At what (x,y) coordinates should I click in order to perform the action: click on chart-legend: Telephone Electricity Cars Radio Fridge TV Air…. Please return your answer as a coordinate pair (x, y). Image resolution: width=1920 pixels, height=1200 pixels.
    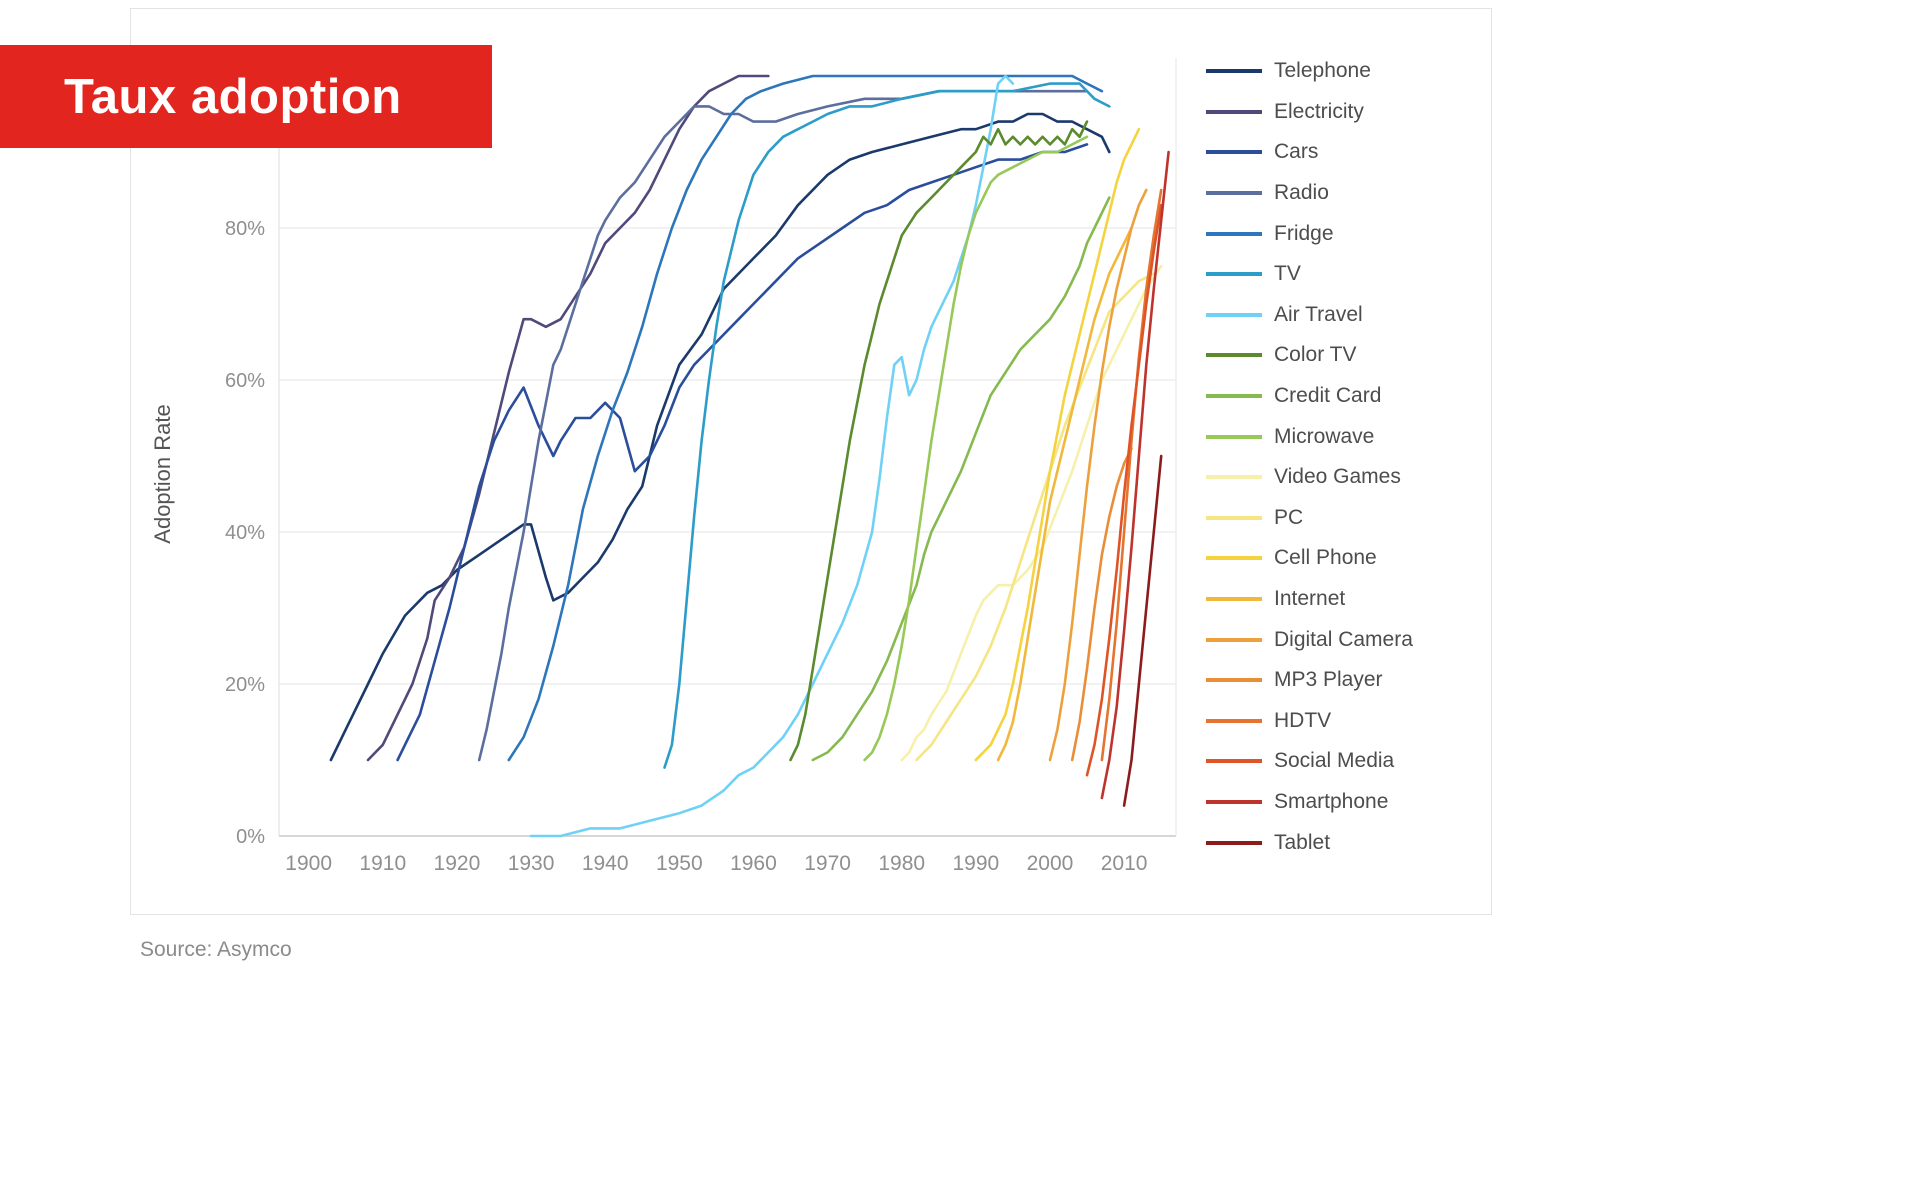
    Looking at the image, I should click on (1348, 457).